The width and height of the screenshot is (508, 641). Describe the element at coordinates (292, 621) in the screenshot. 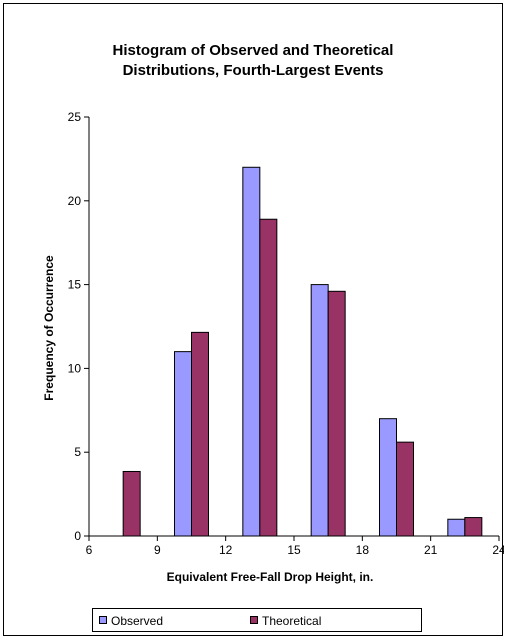

I see `legend-label-theoretical: Theoretical` at that location.